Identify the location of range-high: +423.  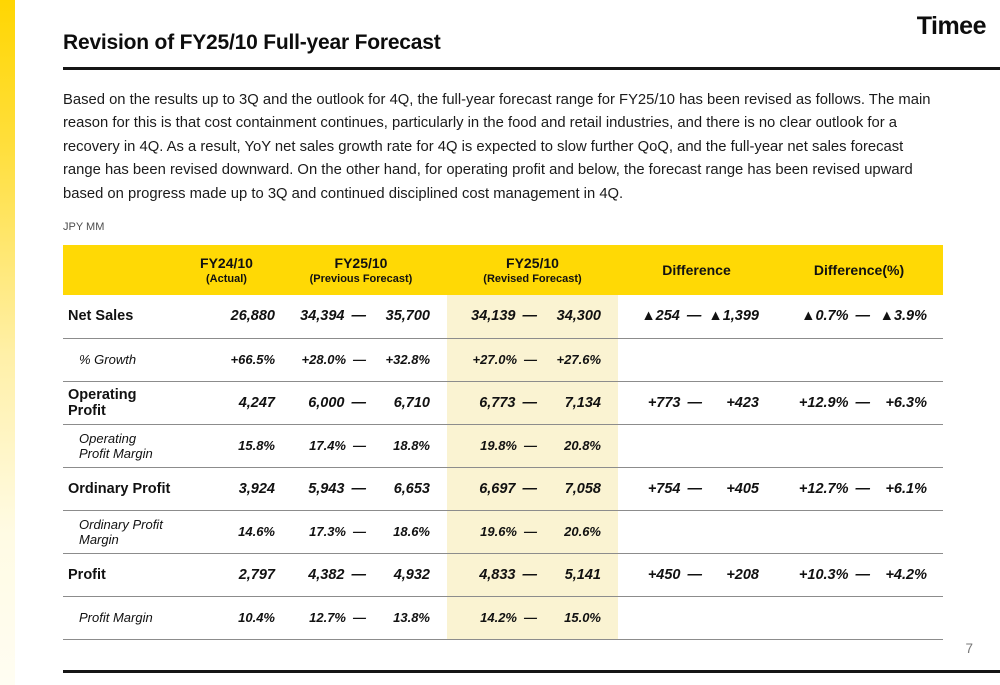
(742, 402).